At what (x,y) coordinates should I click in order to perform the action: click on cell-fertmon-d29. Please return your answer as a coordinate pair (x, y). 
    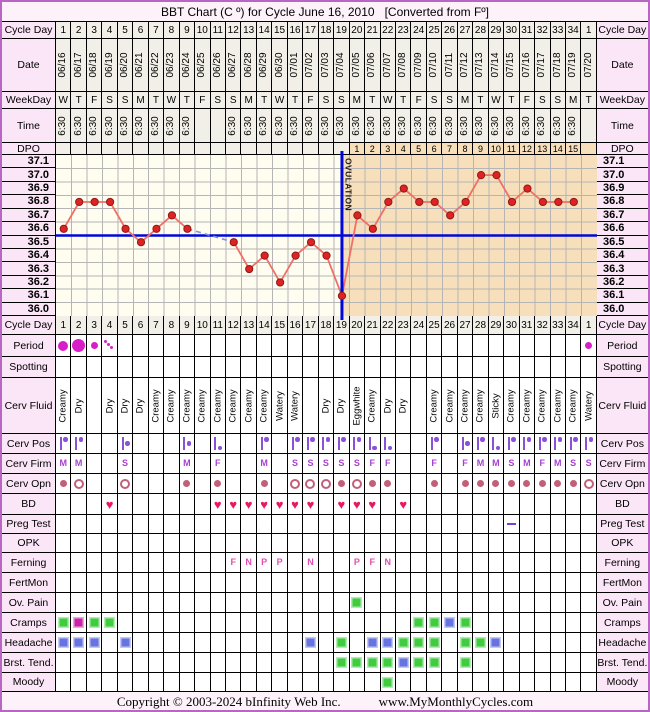
    Looking at the image, I should click on (495, 582).